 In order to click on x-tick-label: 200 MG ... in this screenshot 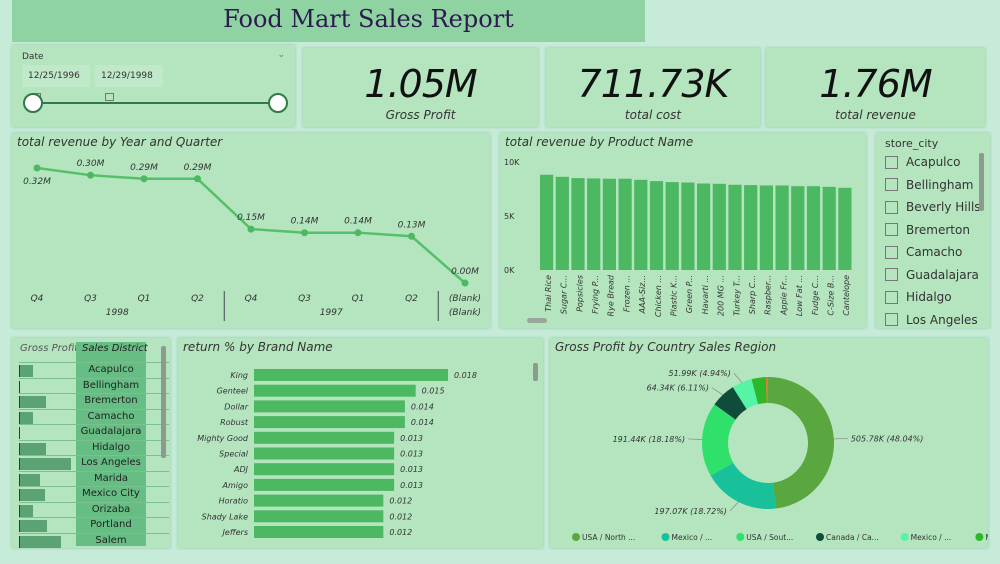, I will do `click(721, 295)`.